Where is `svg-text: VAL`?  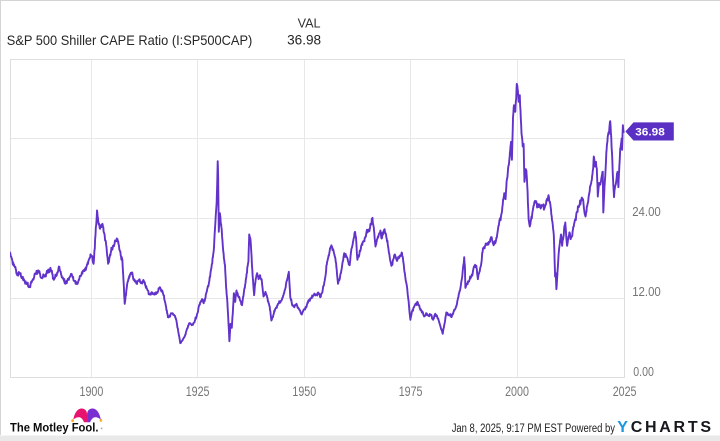
svg-text: VAL is located at coordinates (309, 22).